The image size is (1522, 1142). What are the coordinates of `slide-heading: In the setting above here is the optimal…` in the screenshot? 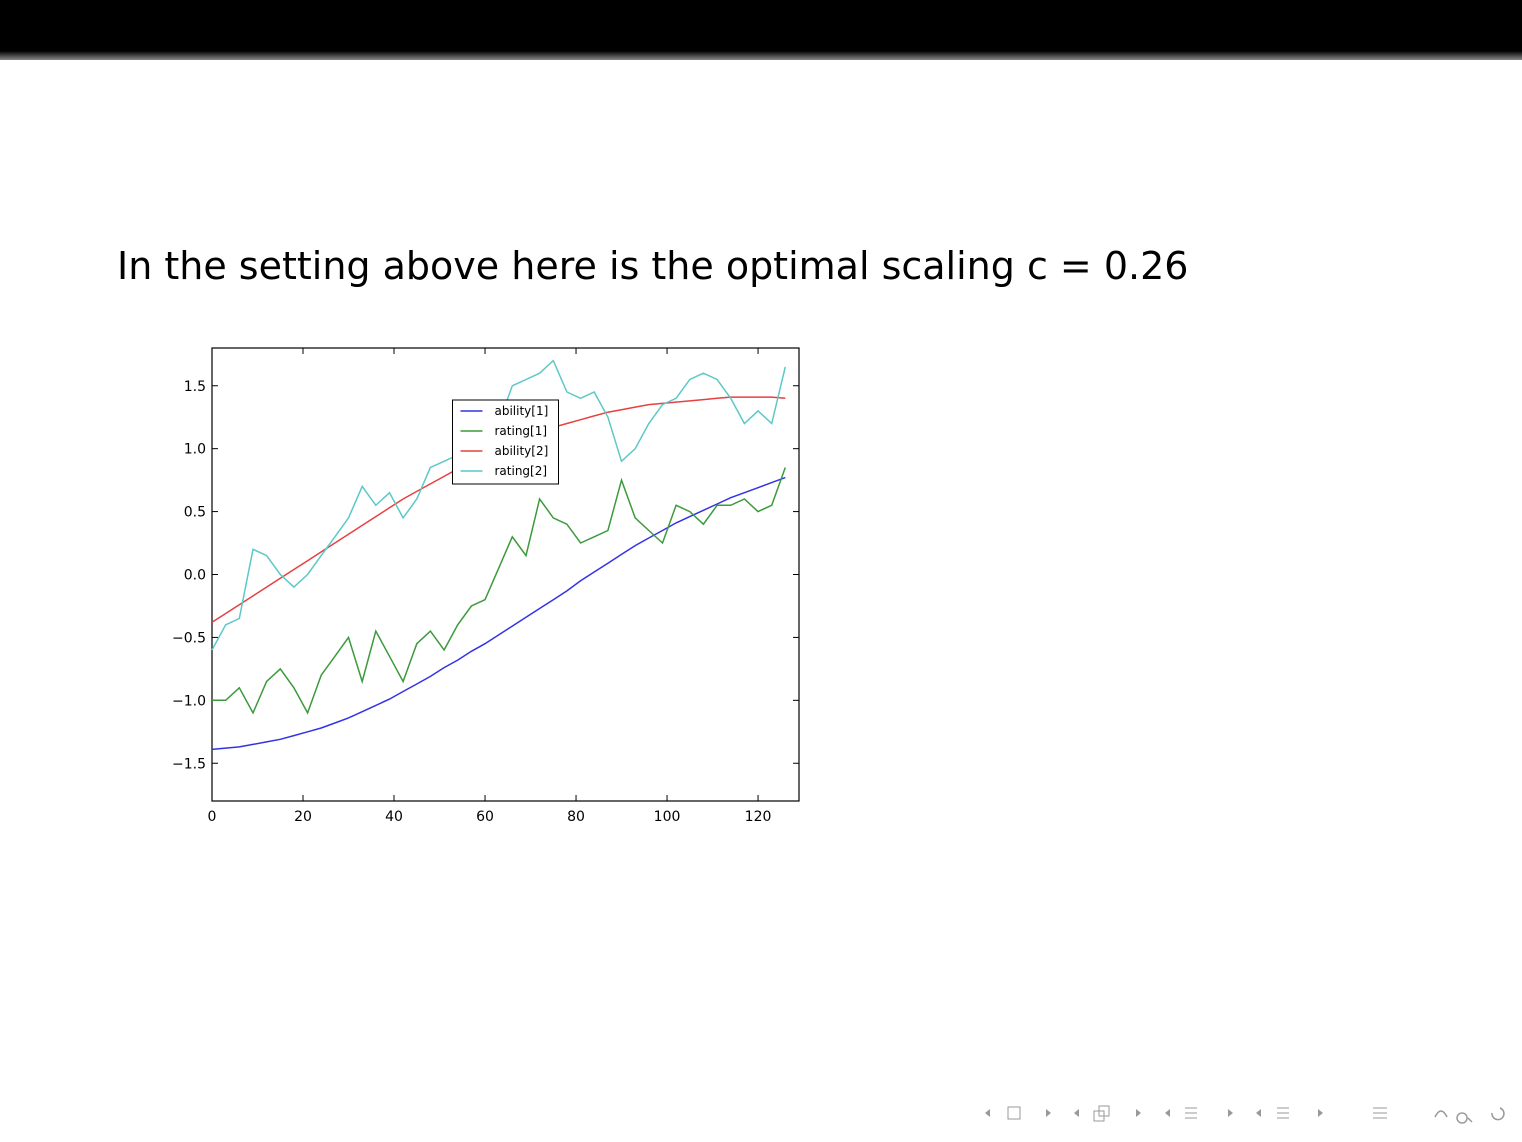 It's located at (652, 266).